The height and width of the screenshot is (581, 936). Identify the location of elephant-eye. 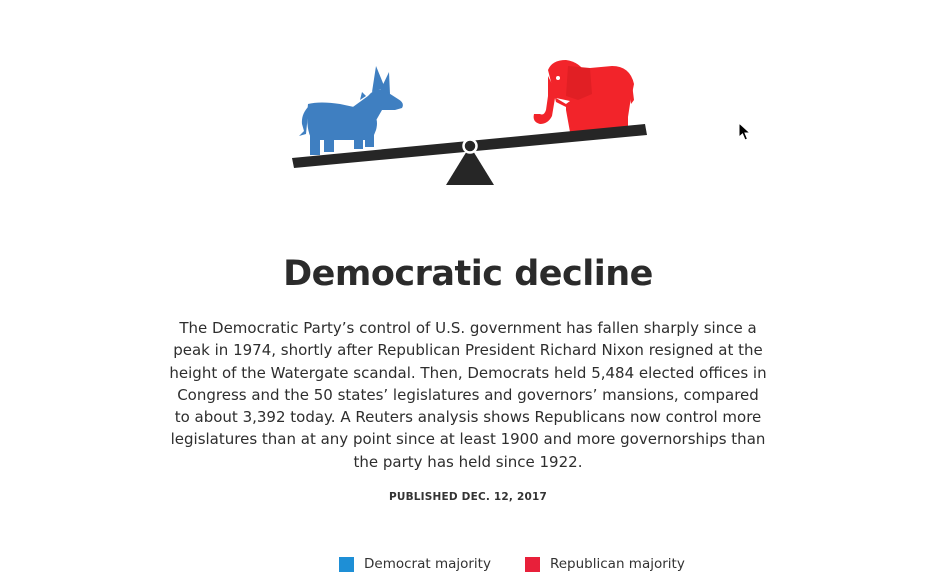
(558, 78).